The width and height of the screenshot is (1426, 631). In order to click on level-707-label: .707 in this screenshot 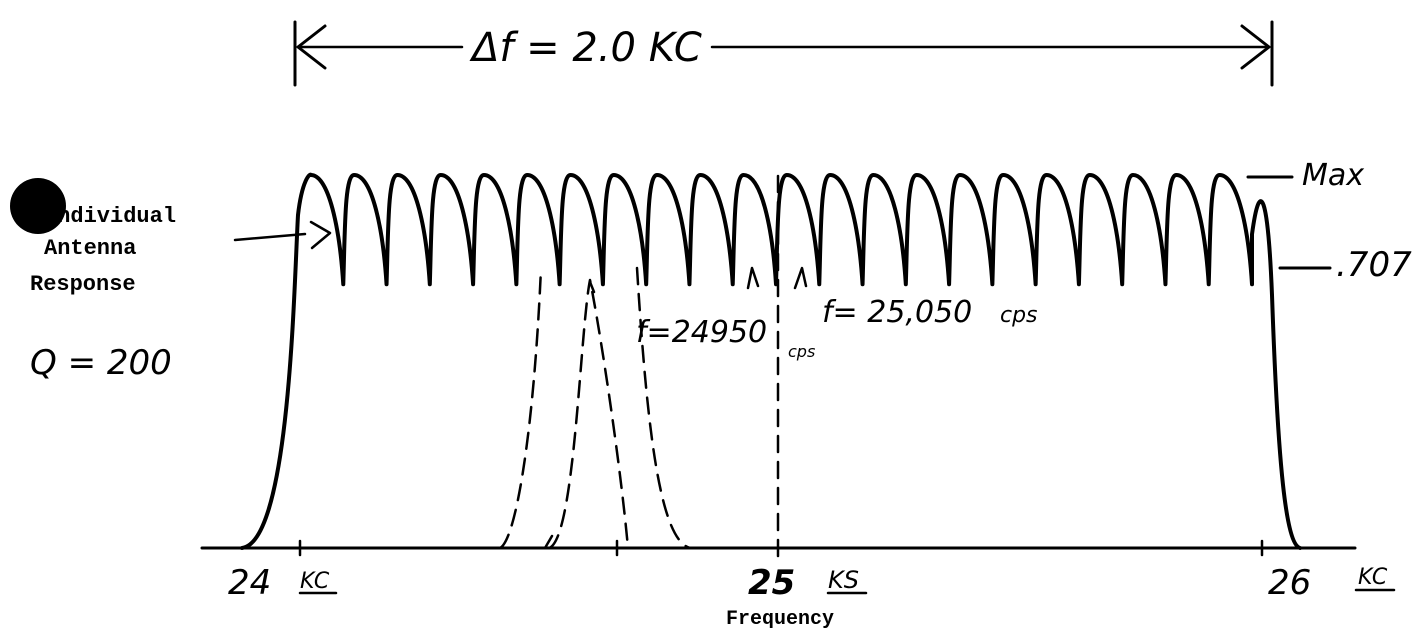, I will do `click(1374, 265)`.